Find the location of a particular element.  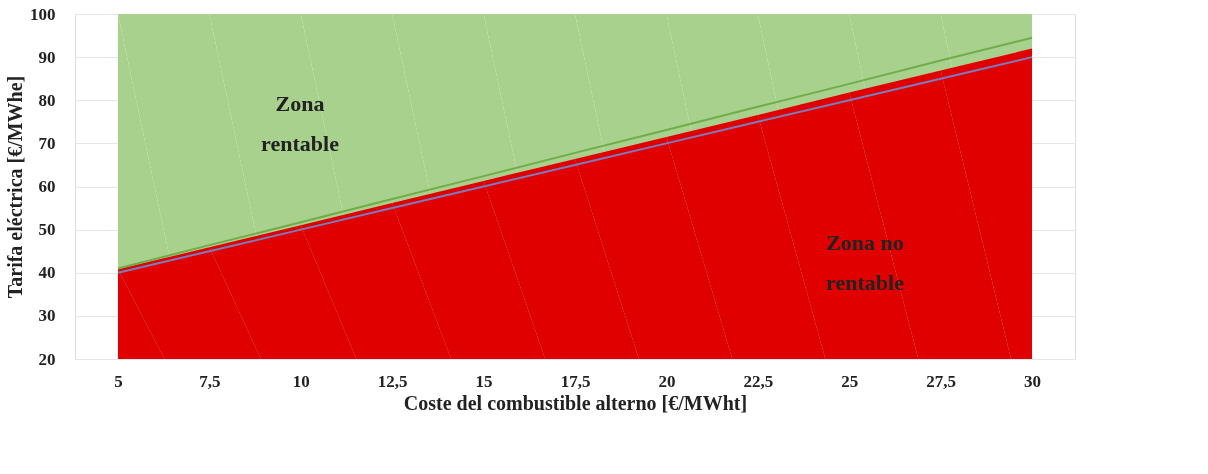

x-tick-label: 10 is located at coordinates (301, 381).